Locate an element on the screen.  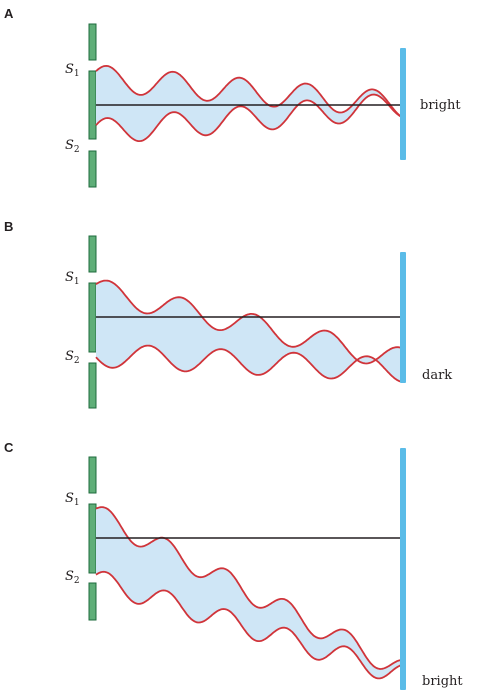
fringe-result-label: dark is located at coordinates (437, 375).